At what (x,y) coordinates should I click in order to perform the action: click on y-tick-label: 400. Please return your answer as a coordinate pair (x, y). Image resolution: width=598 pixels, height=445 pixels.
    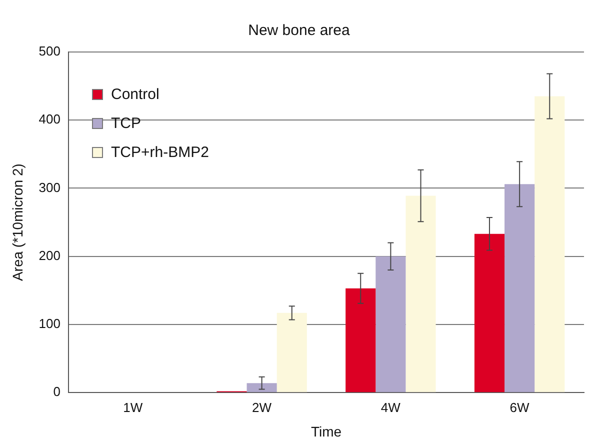
    Looking at the image, I should click on (49, 119).